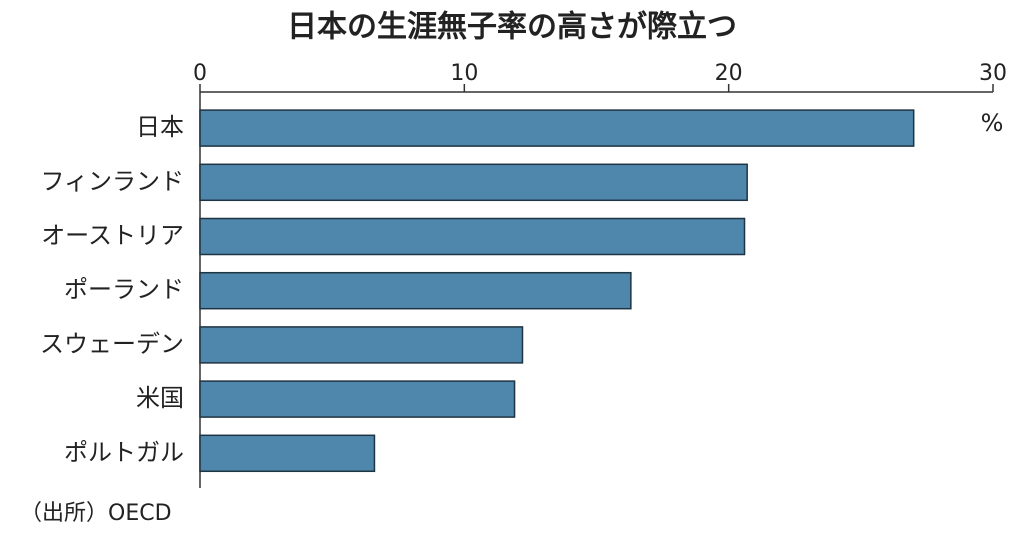 The height and width of the screenshot is (538, 1024). I want to click on chart-title: 日本の生涯無子率の高さが際立つ, so click(512, 27).